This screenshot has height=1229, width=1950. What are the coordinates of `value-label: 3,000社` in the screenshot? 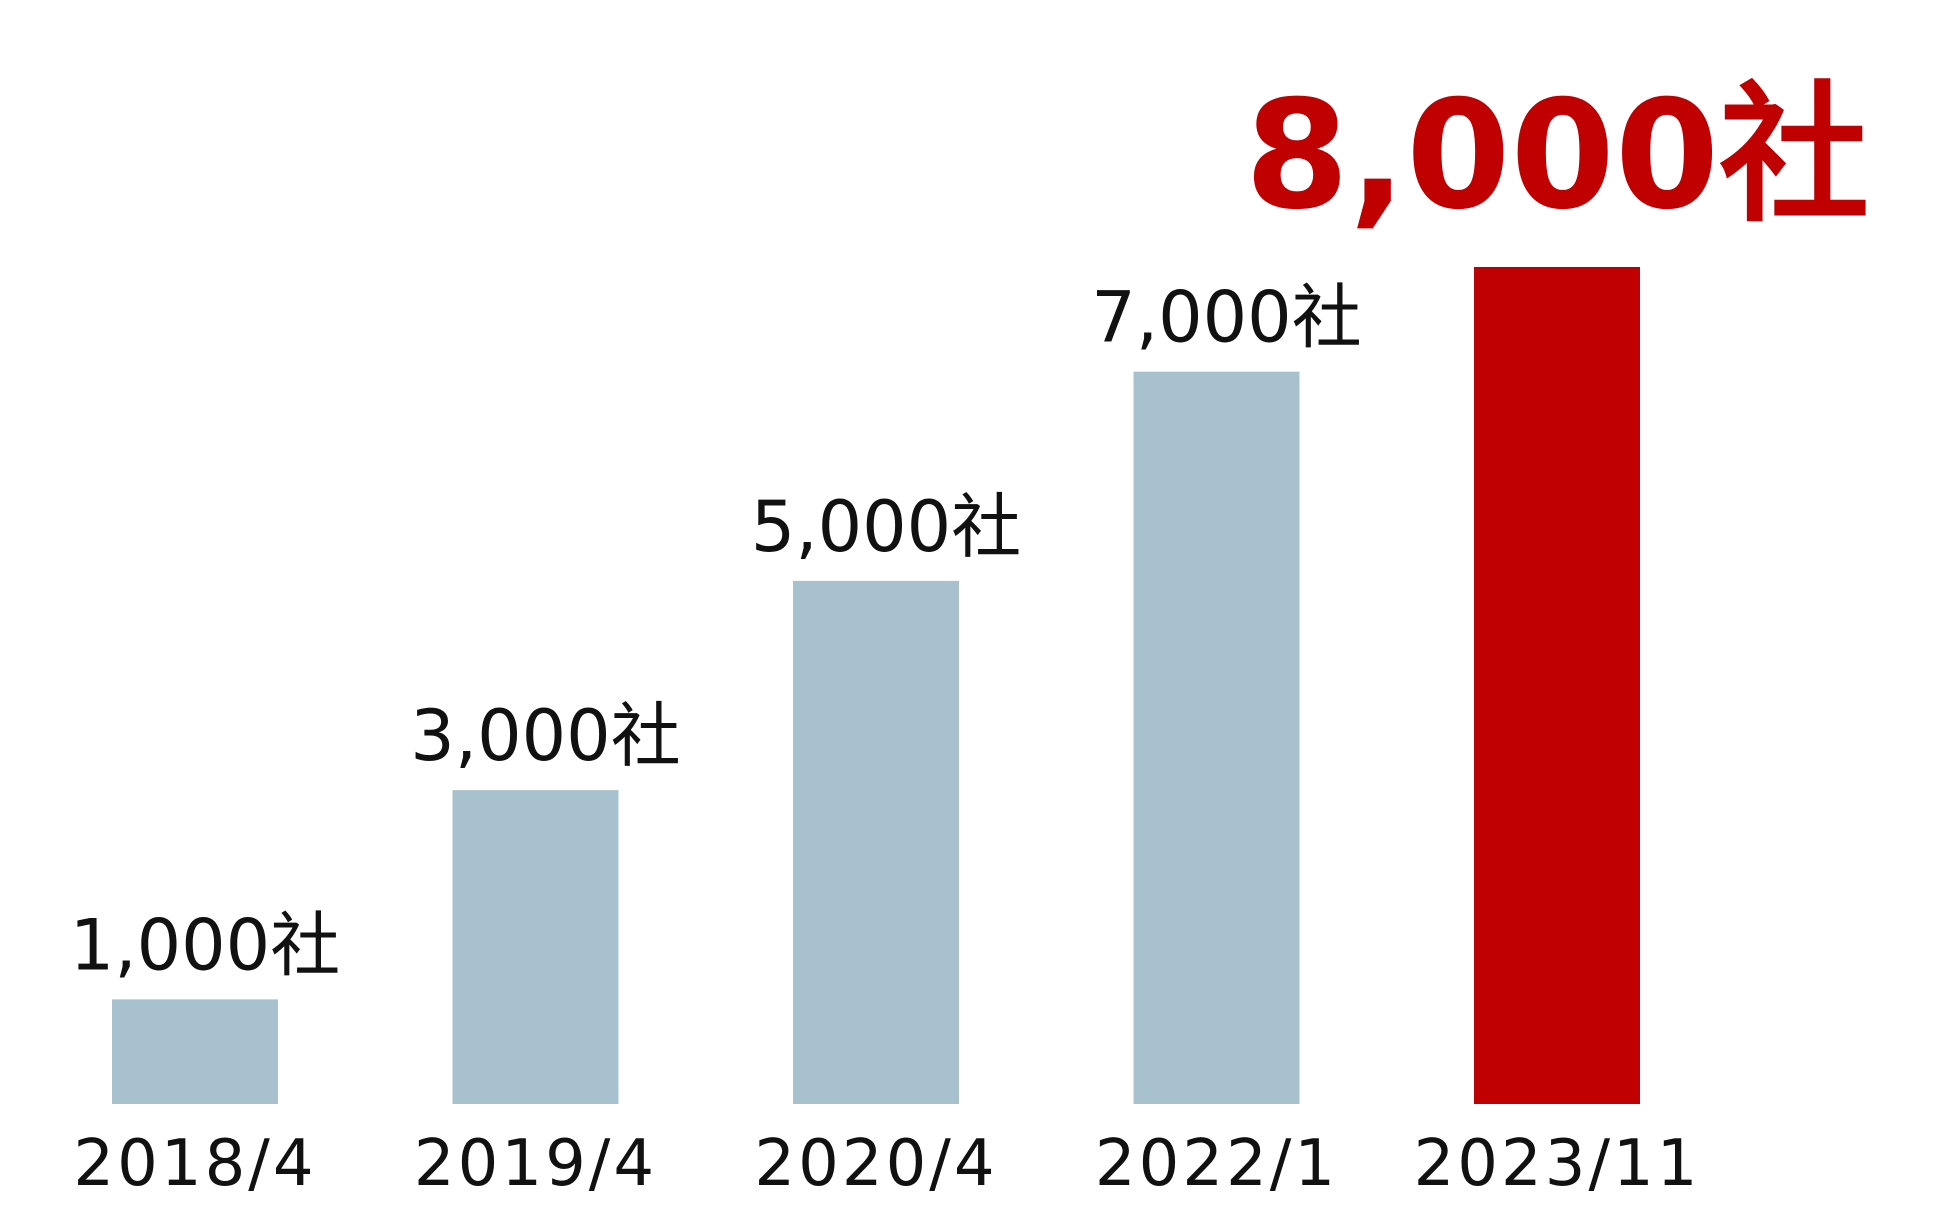 It's located at (545, 736).